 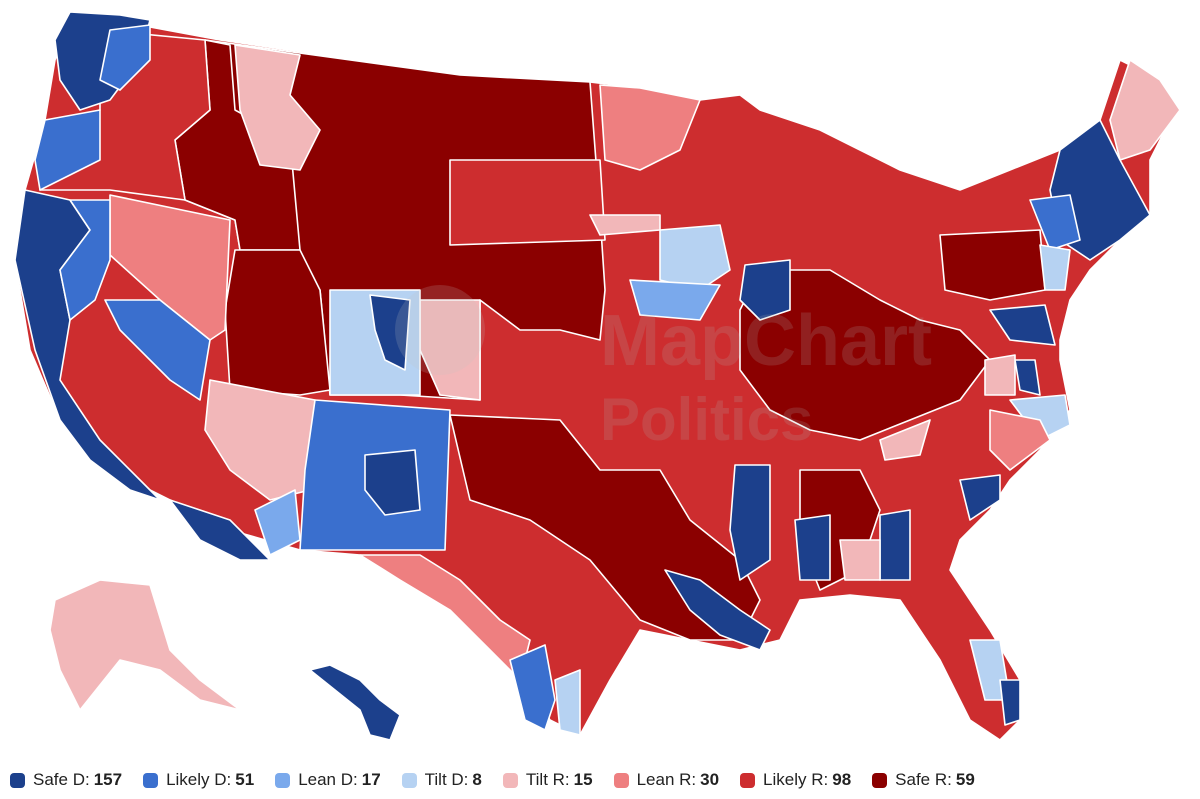 What do you see at coordinates (1010, 702) in the screenshot?
I see `region-safe-d-florida-se` at bounding box center [1010, 702].